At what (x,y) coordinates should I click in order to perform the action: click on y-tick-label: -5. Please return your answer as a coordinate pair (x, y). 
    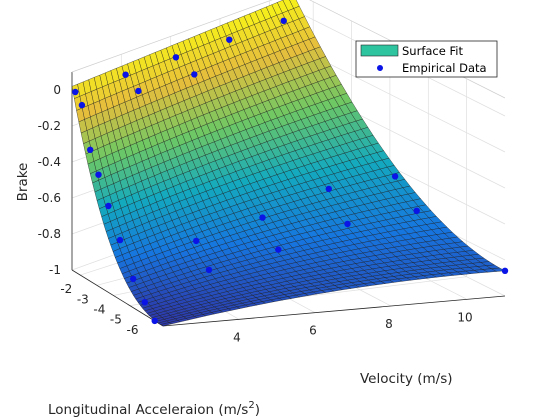
    Looking at the image, I should click on (116, 320).